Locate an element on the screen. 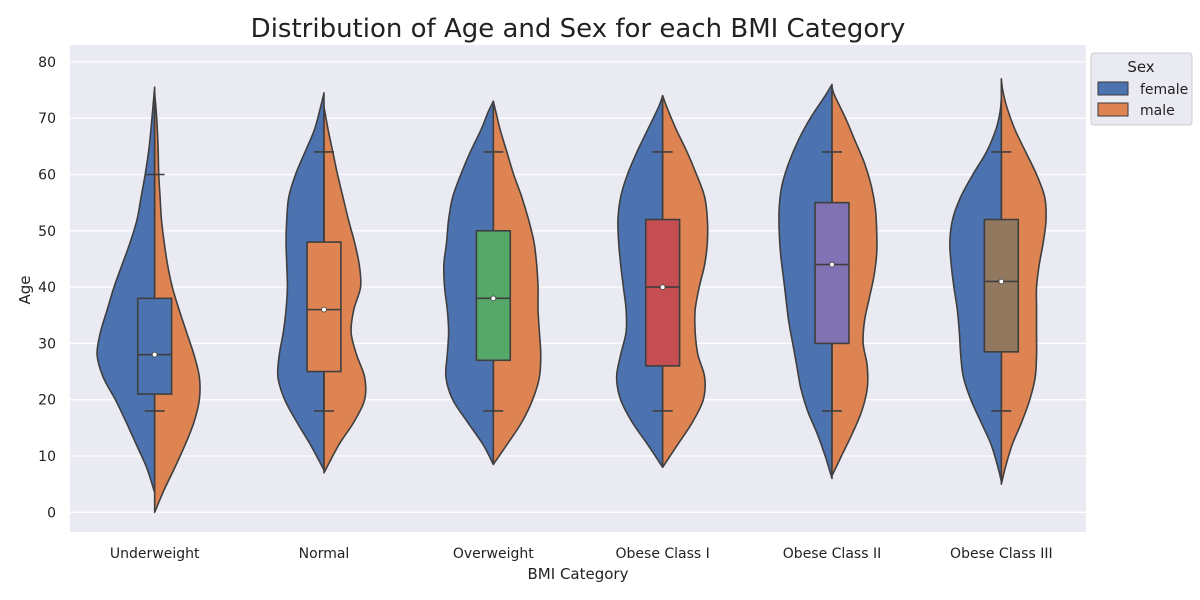  violin-group-obese-class-iii is located at coordinates (998, 281).